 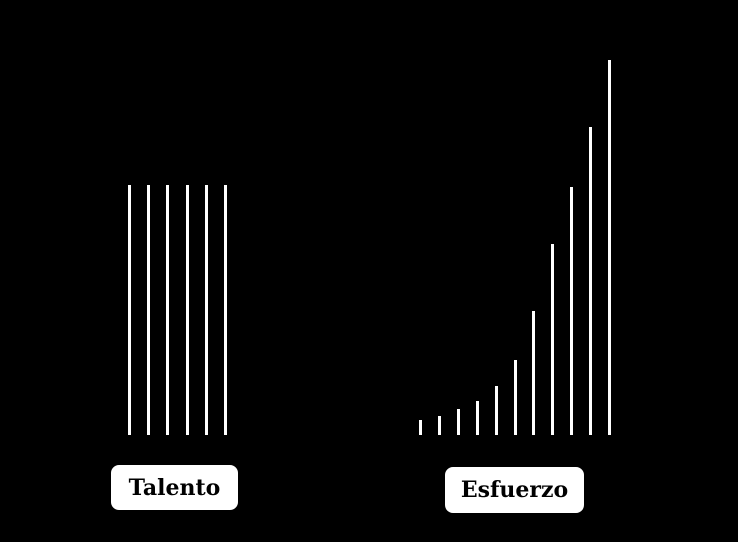 I want to click on esfuerzo-label: Esfuerzo, so click(x=514, y=490).